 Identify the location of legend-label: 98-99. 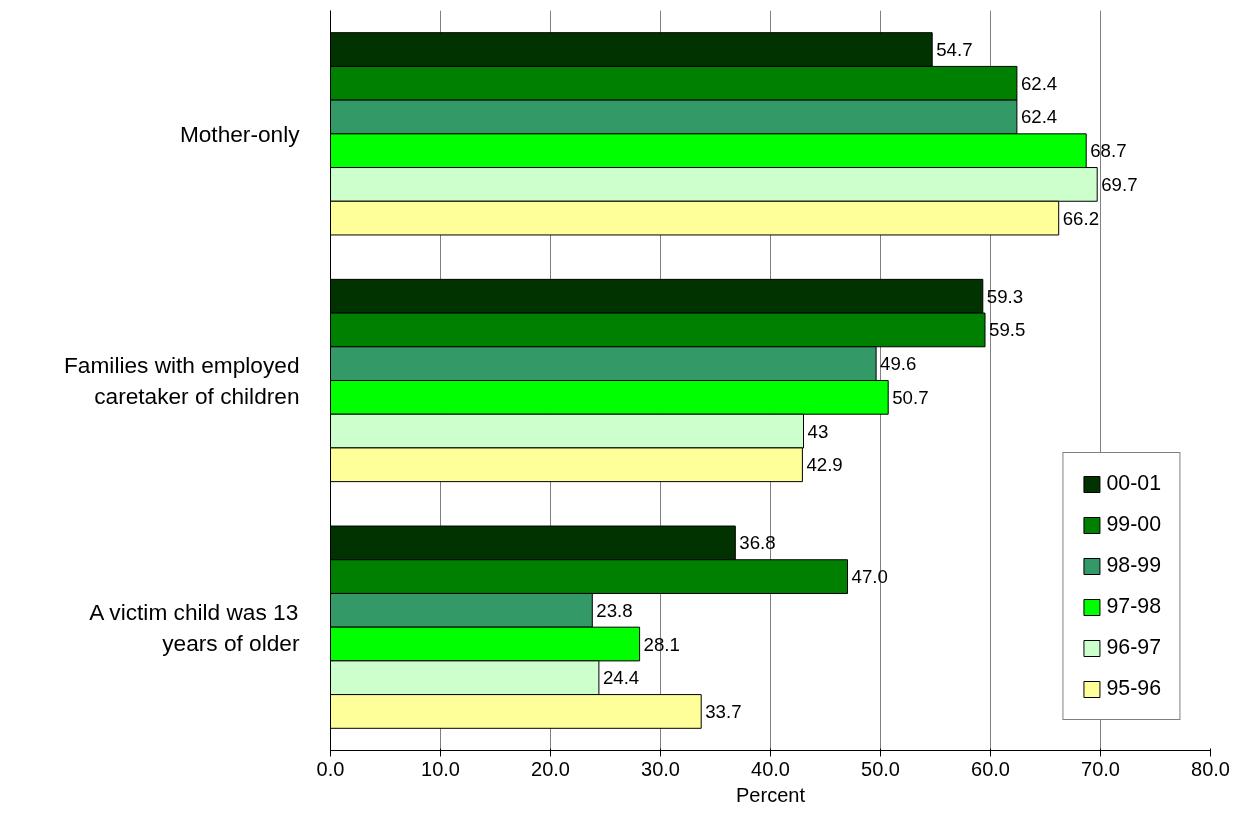
(1133, 565).